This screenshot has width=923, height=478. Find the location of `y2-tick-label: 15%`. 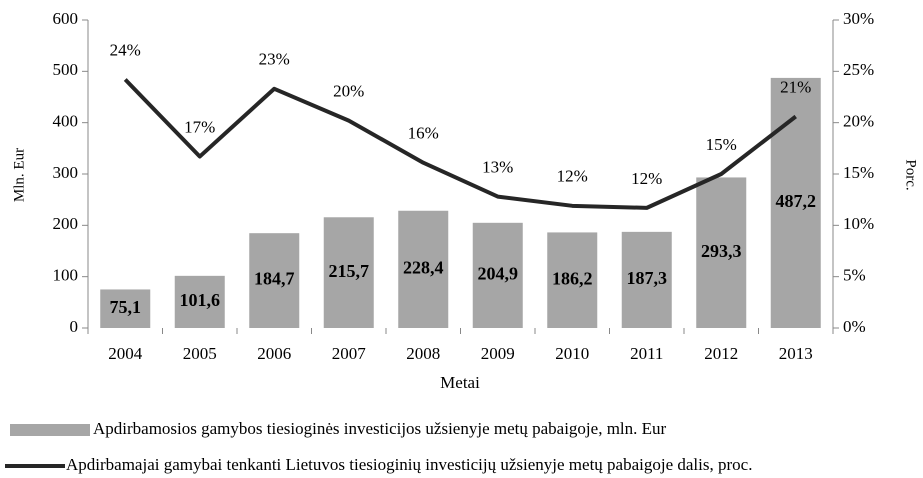

y2-tick-label: 15% is located at coordinates (858, 172).